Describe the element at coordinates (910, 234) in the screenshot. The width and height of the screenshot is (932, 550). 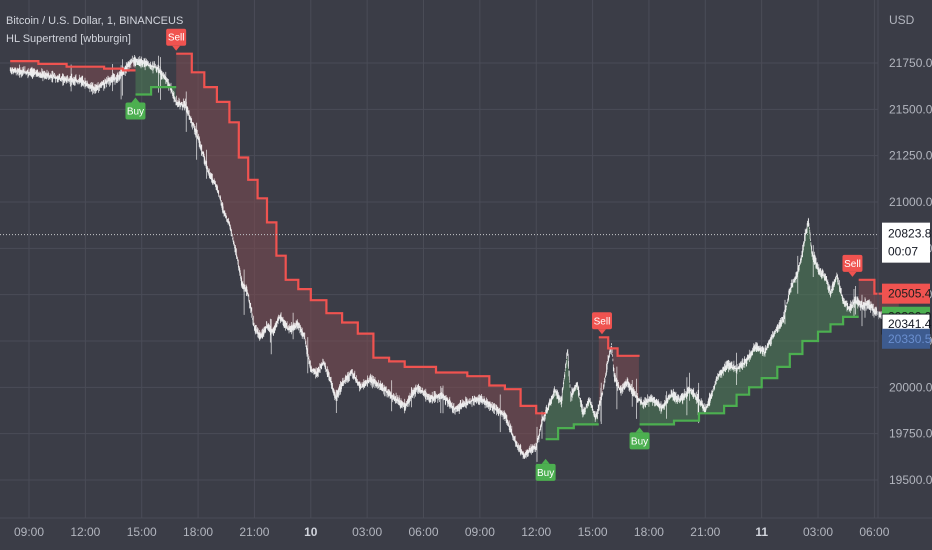
I see `crosshair-price-text: 20823.82` at that location.